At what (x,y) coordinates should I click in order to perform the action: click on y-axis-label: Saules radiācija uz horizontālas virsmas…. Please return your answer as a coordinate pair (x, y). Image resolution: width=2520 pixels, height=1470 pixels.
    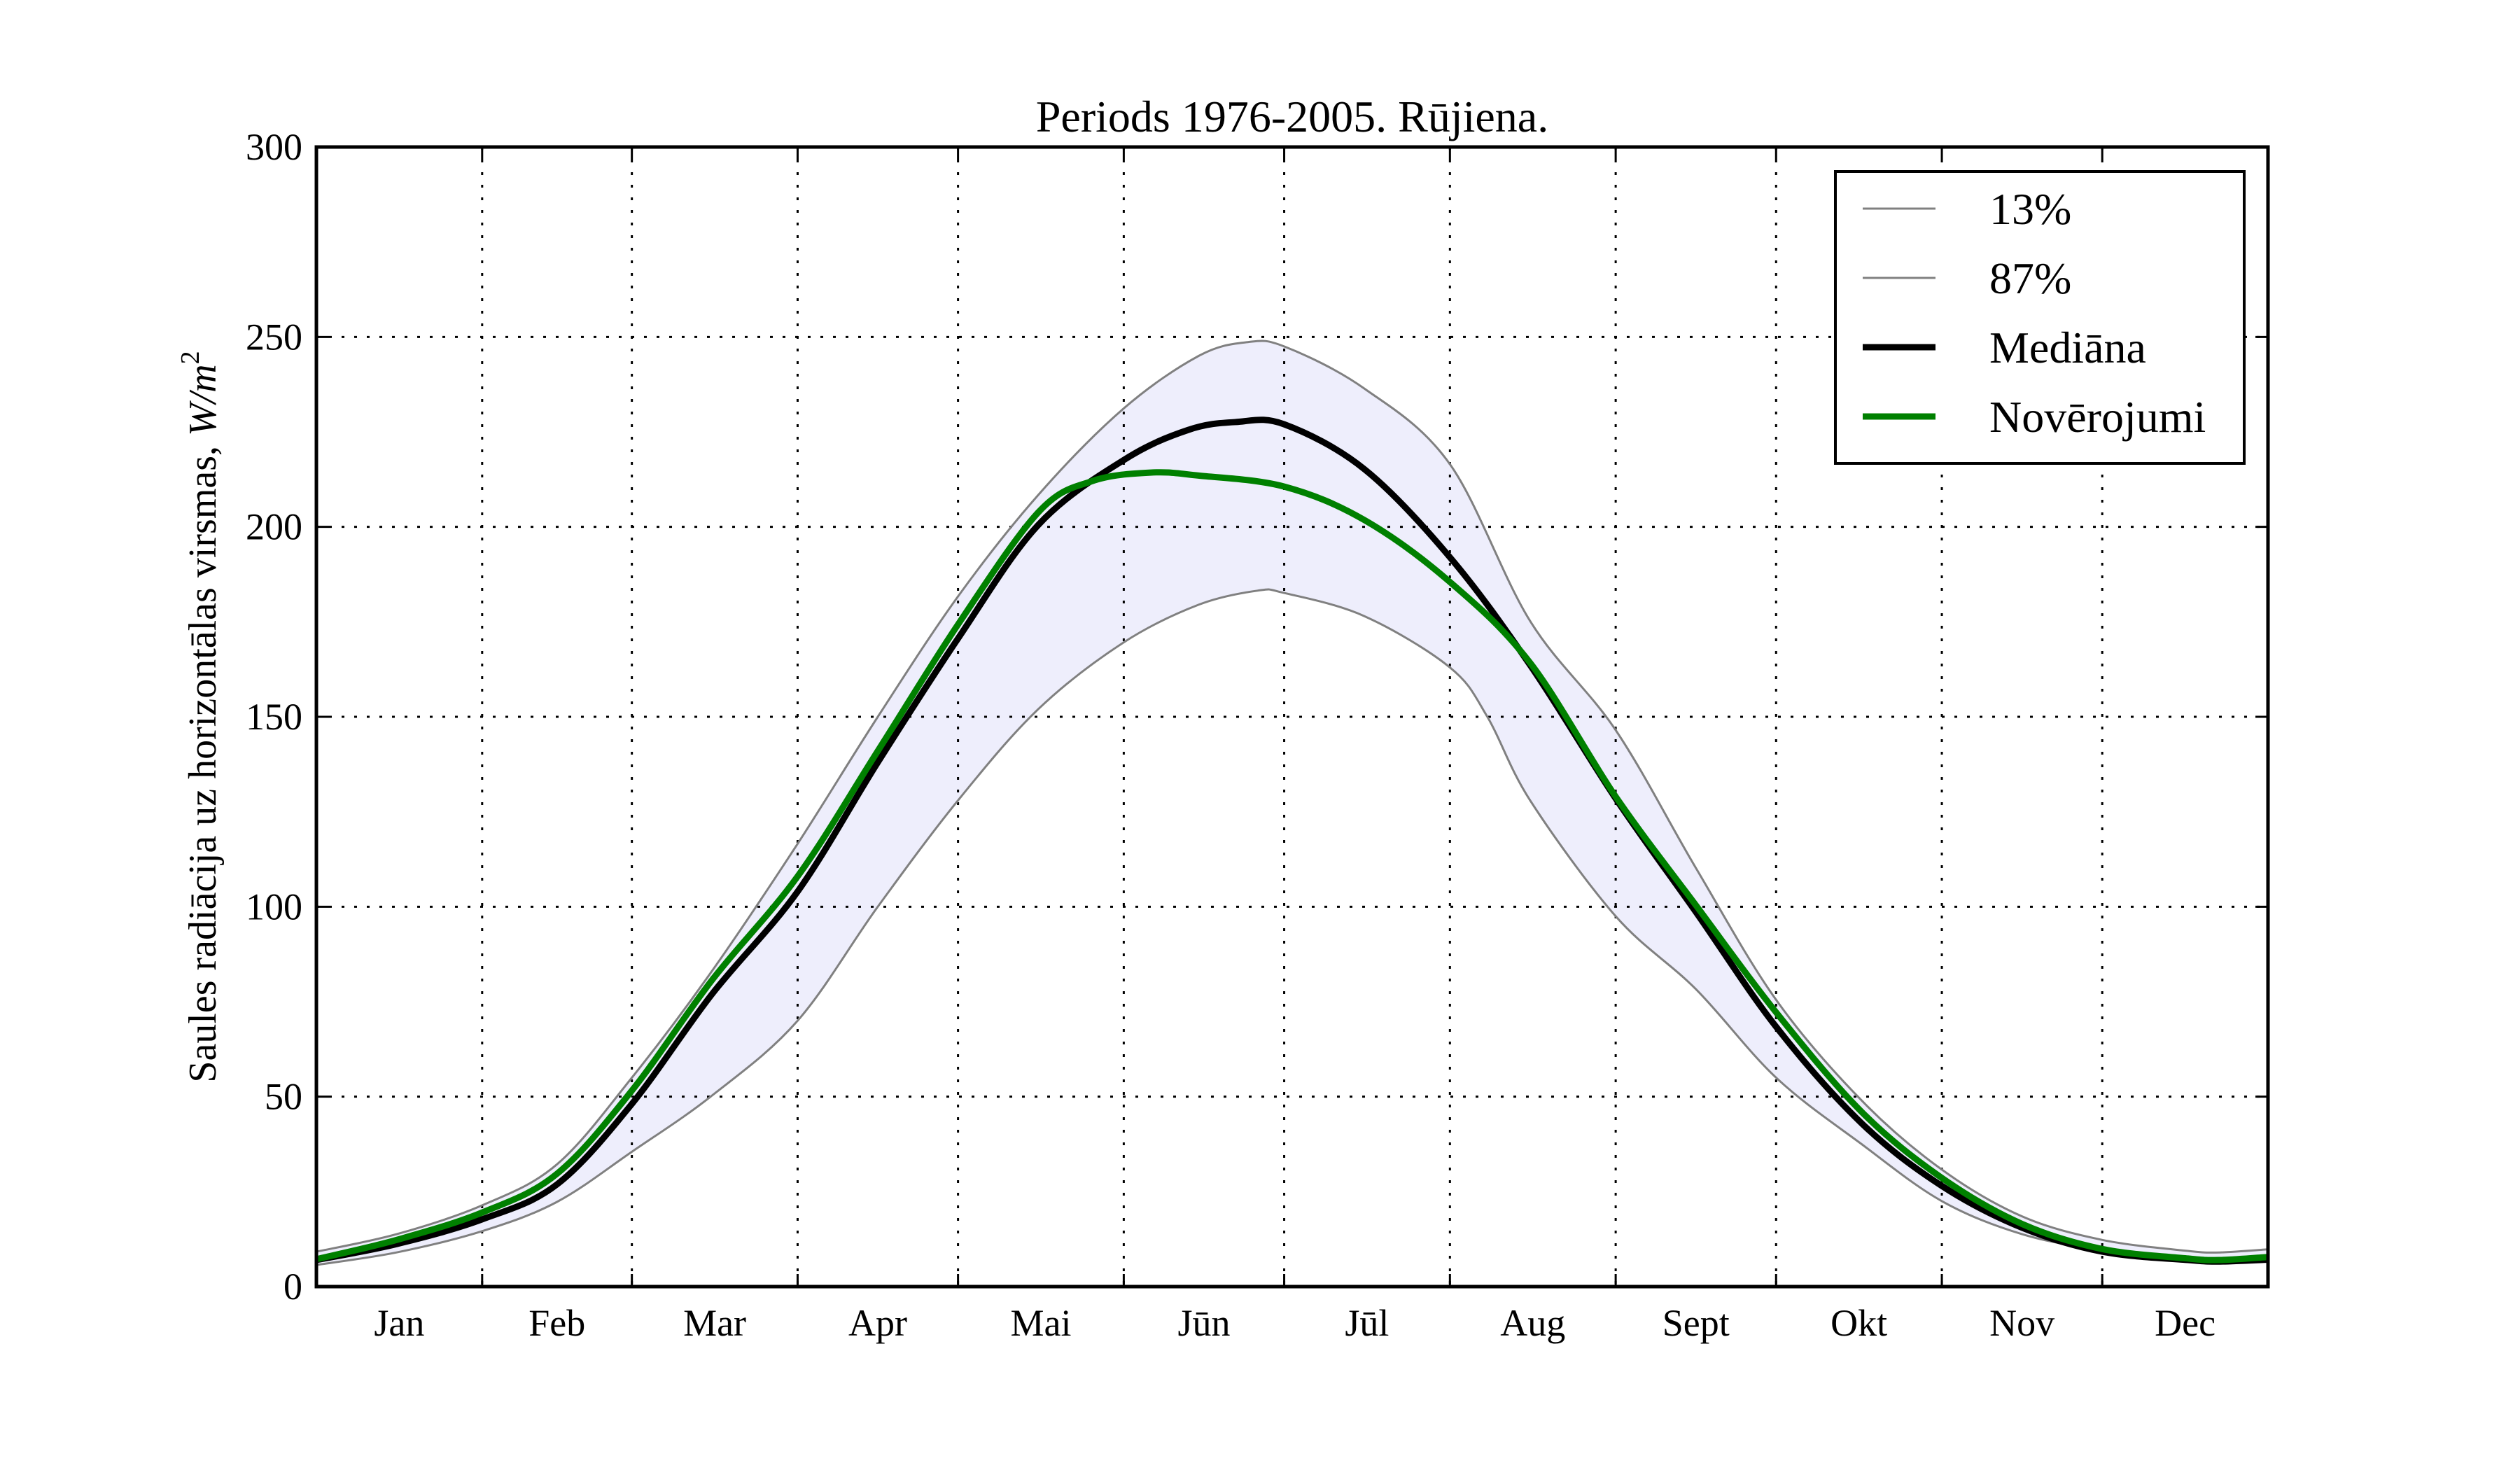
    Looking at the image, I should click on (200, 716).